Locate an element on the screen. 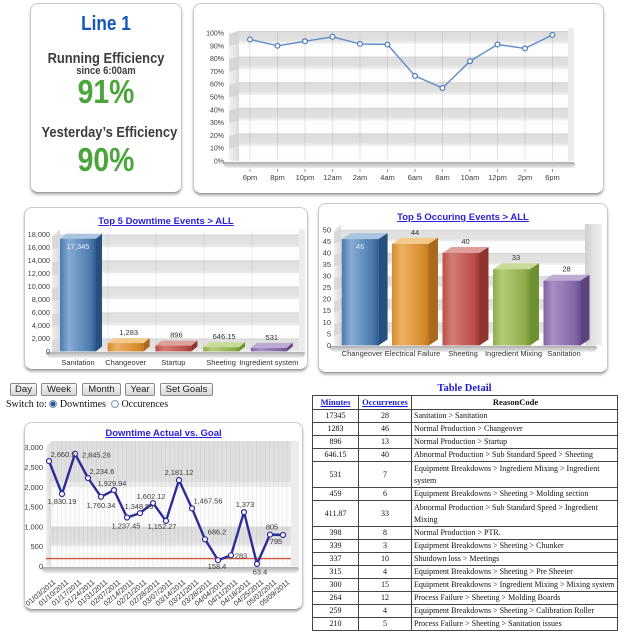 The height and width of the screenshot is (641, 624). svg-text: 805 is located at coordinates (272, 527).